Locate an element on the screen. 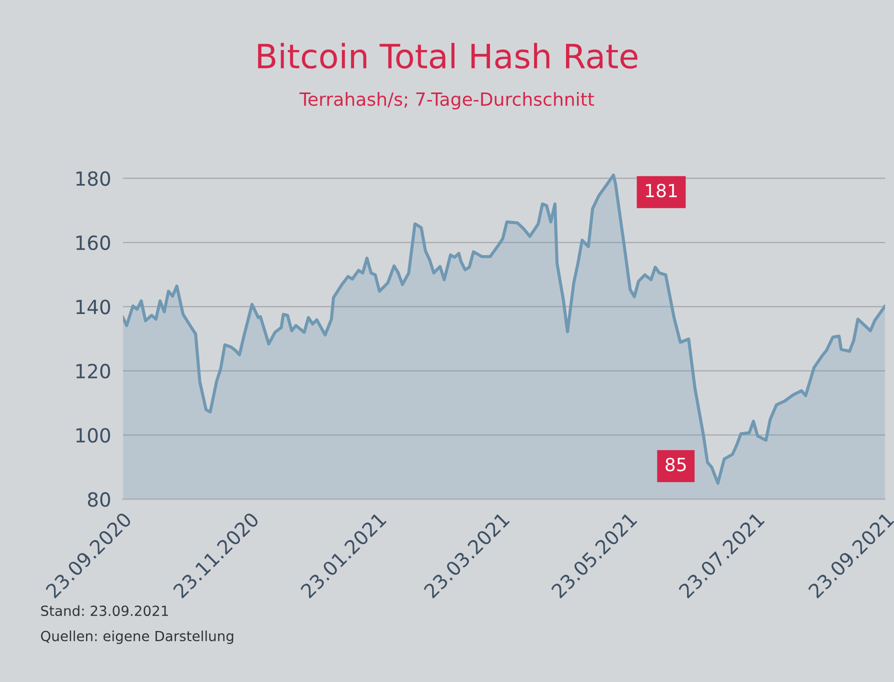 The height and width of the screenshot is (682, 894). y-tick-label: 180 is located at coordinates (93, 178).